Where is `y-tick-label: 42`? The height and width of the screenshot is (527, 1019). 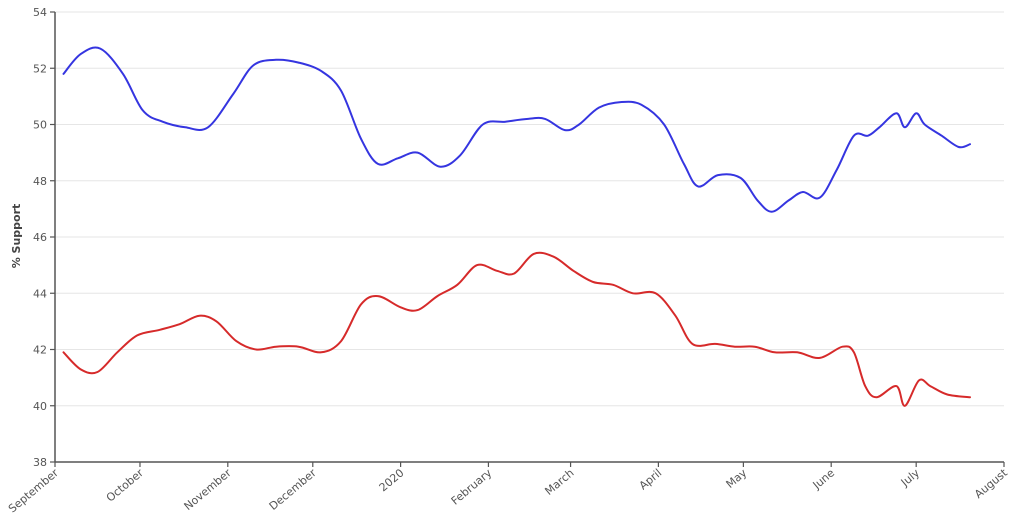 y-tick-label: 42 is located at coordinates (40, 350).